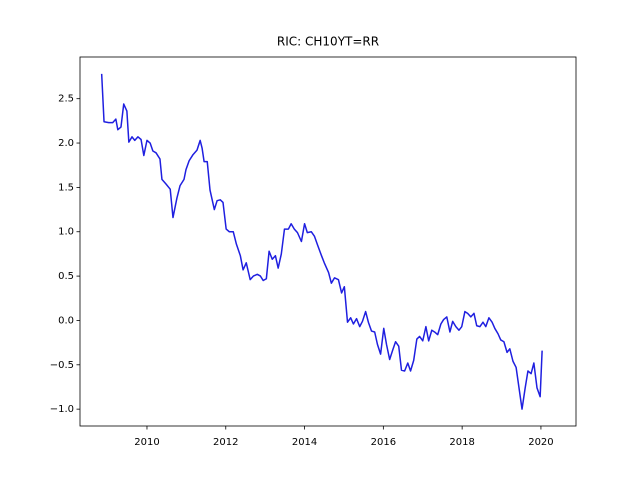  Describe the element at coordinates (461, 442) in the screenshot. I see `x-tick-label: 2018` at that location.